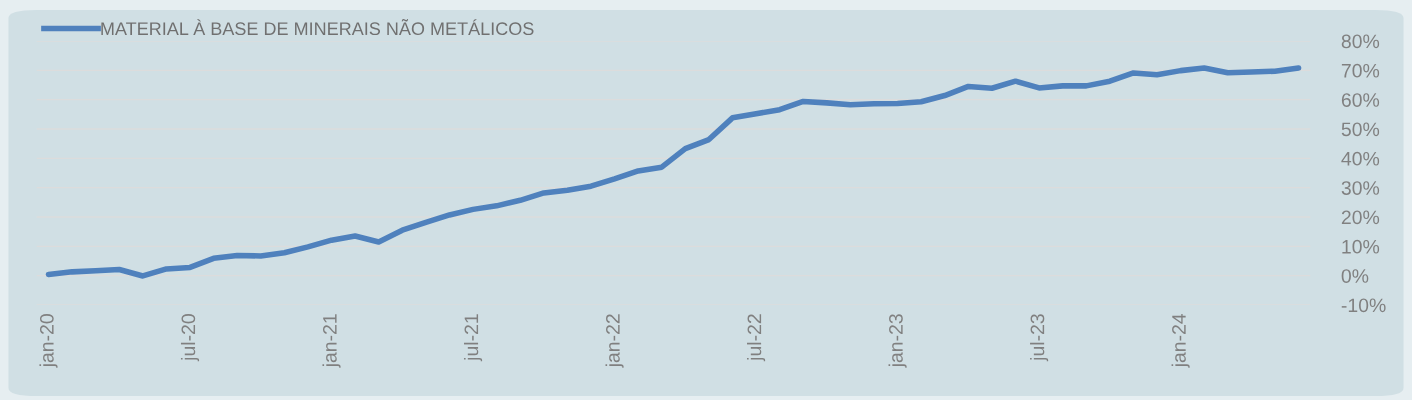 The width and height of the screenshot is (1412, 400). What do you see at coordinates (1180, 340) in the screenshot?
I see `x-tick-label: jan-24` at bounding box center [1180, 340].